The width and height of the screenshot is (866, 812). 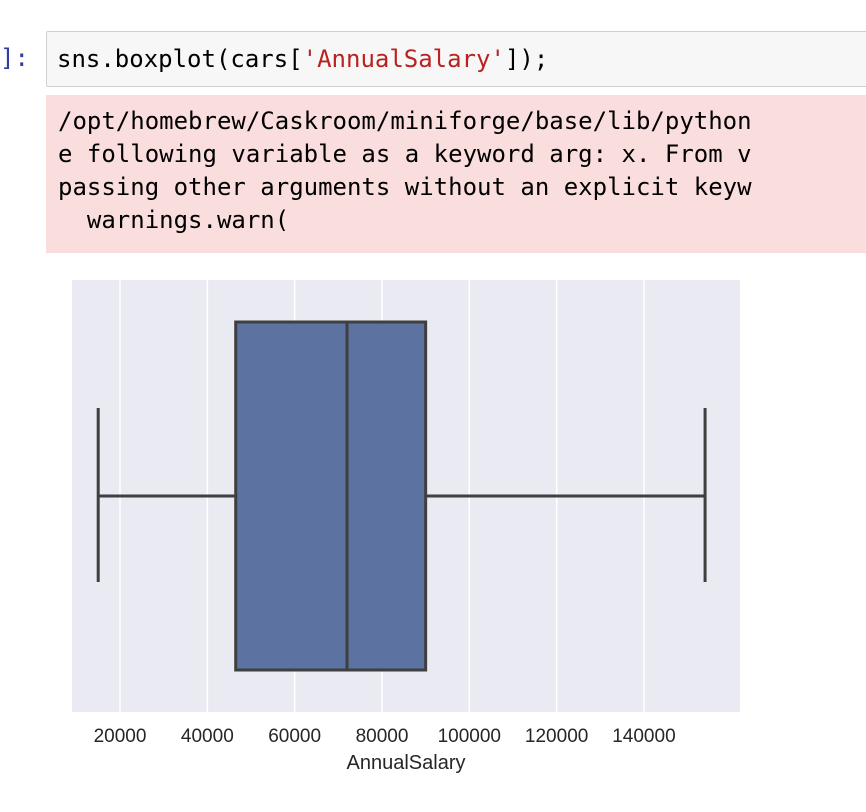 What do you see at coordinates (294, 736) in the screenshot?
I see `x-tick-label: 60000` at bounding box center [294, 736].